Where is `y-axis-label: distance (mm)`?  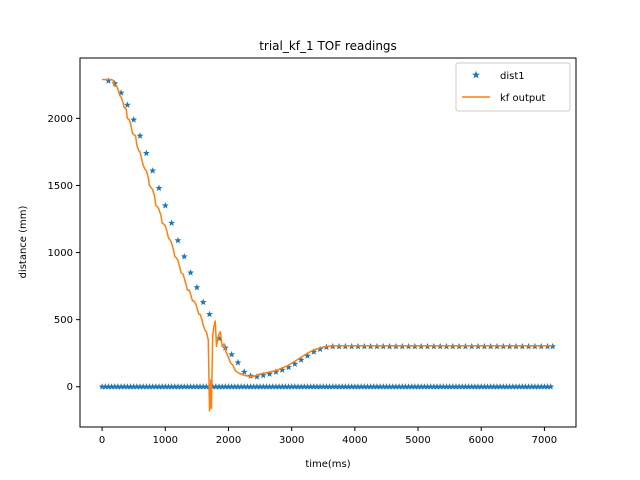 y-axis-label: distance (mm) is located at coordinates (23, 241).